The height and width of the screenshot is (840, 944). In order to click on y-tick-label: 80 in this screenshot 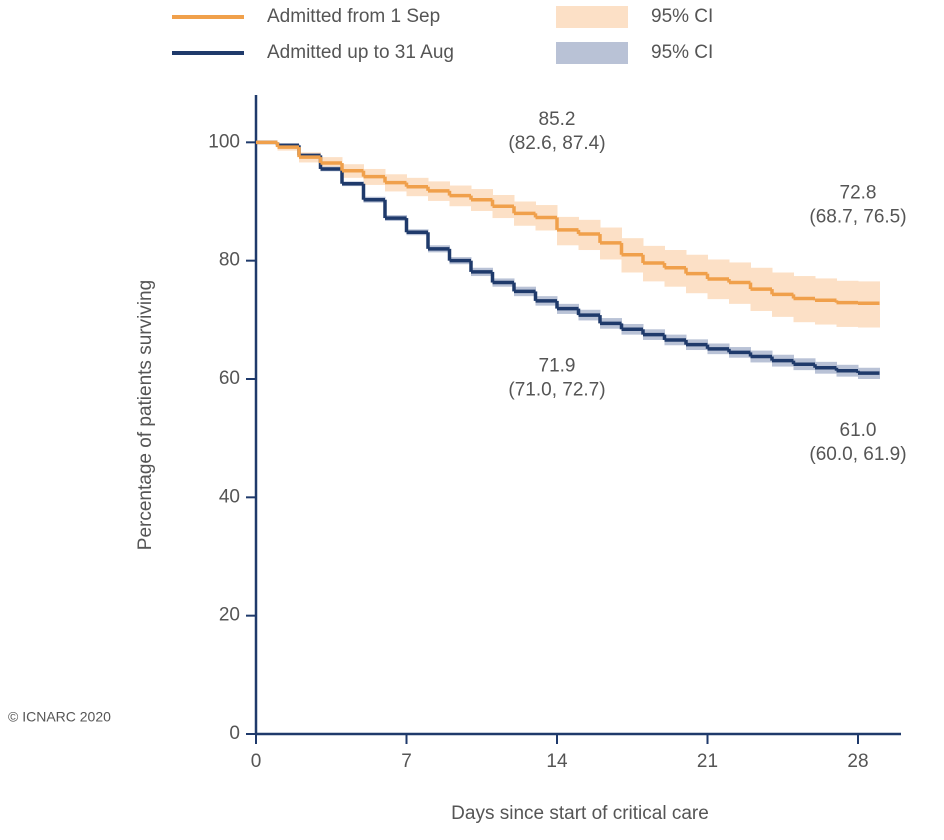, I will do `click(229, 260)`.